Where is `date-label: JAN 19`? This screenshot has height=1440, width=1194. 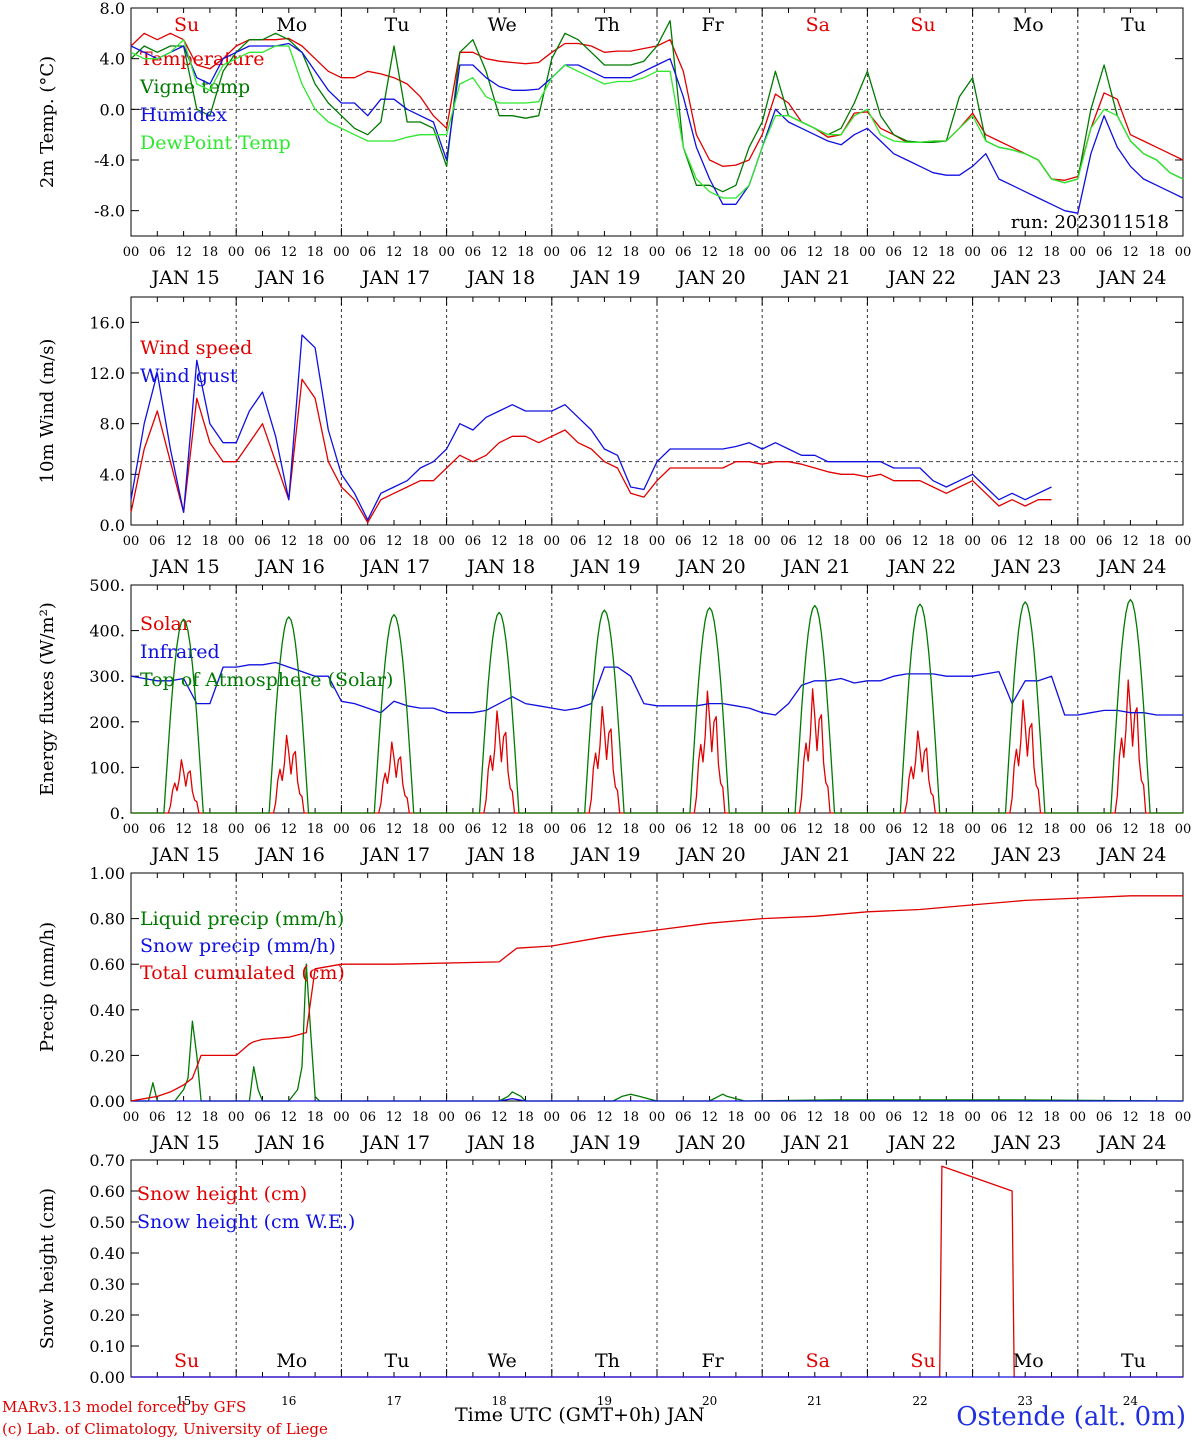 date-label: JAN 19 is located at coordinates (605, 567).